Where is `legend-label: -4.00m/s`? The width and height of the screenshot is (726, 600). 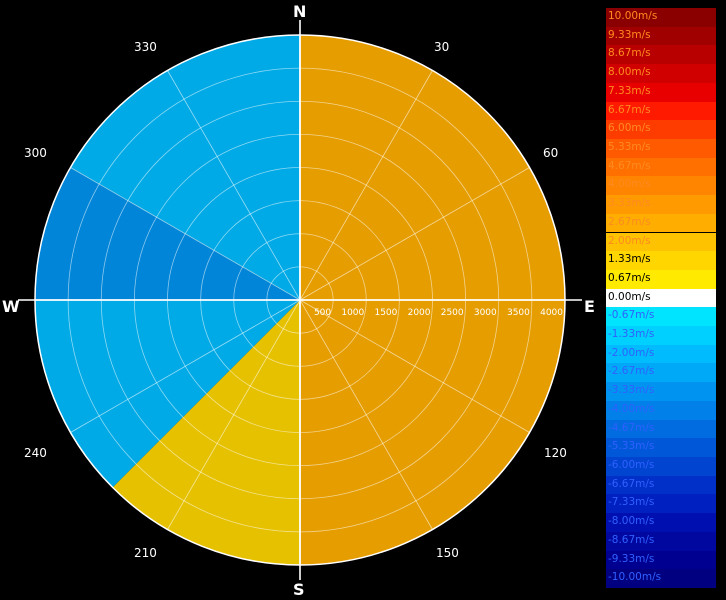
legend-label: -4.00m/s is located at coordinates (631, 408).